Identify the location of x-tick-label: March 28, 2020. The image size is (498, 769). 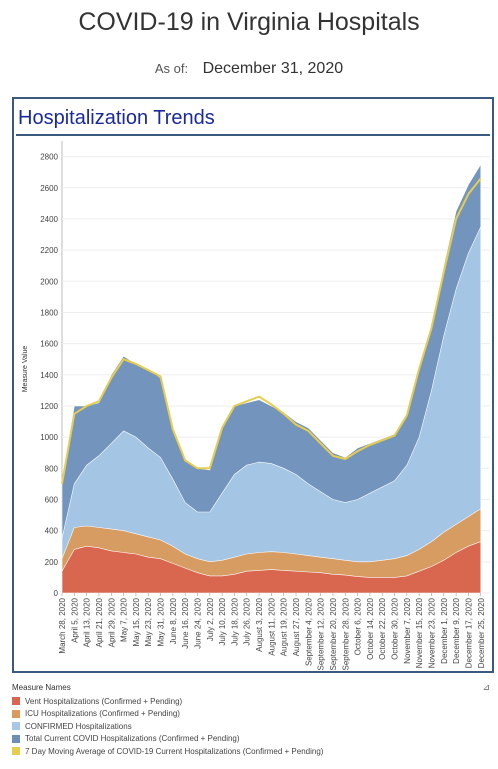
(62, 625).